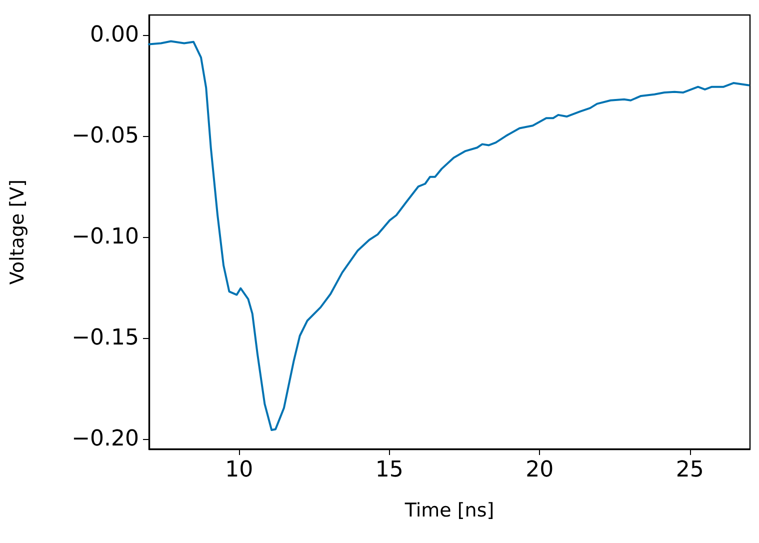 The image size is (759, 543). I want to click on y-axis-title: Voltage [V], so click(17, 232).